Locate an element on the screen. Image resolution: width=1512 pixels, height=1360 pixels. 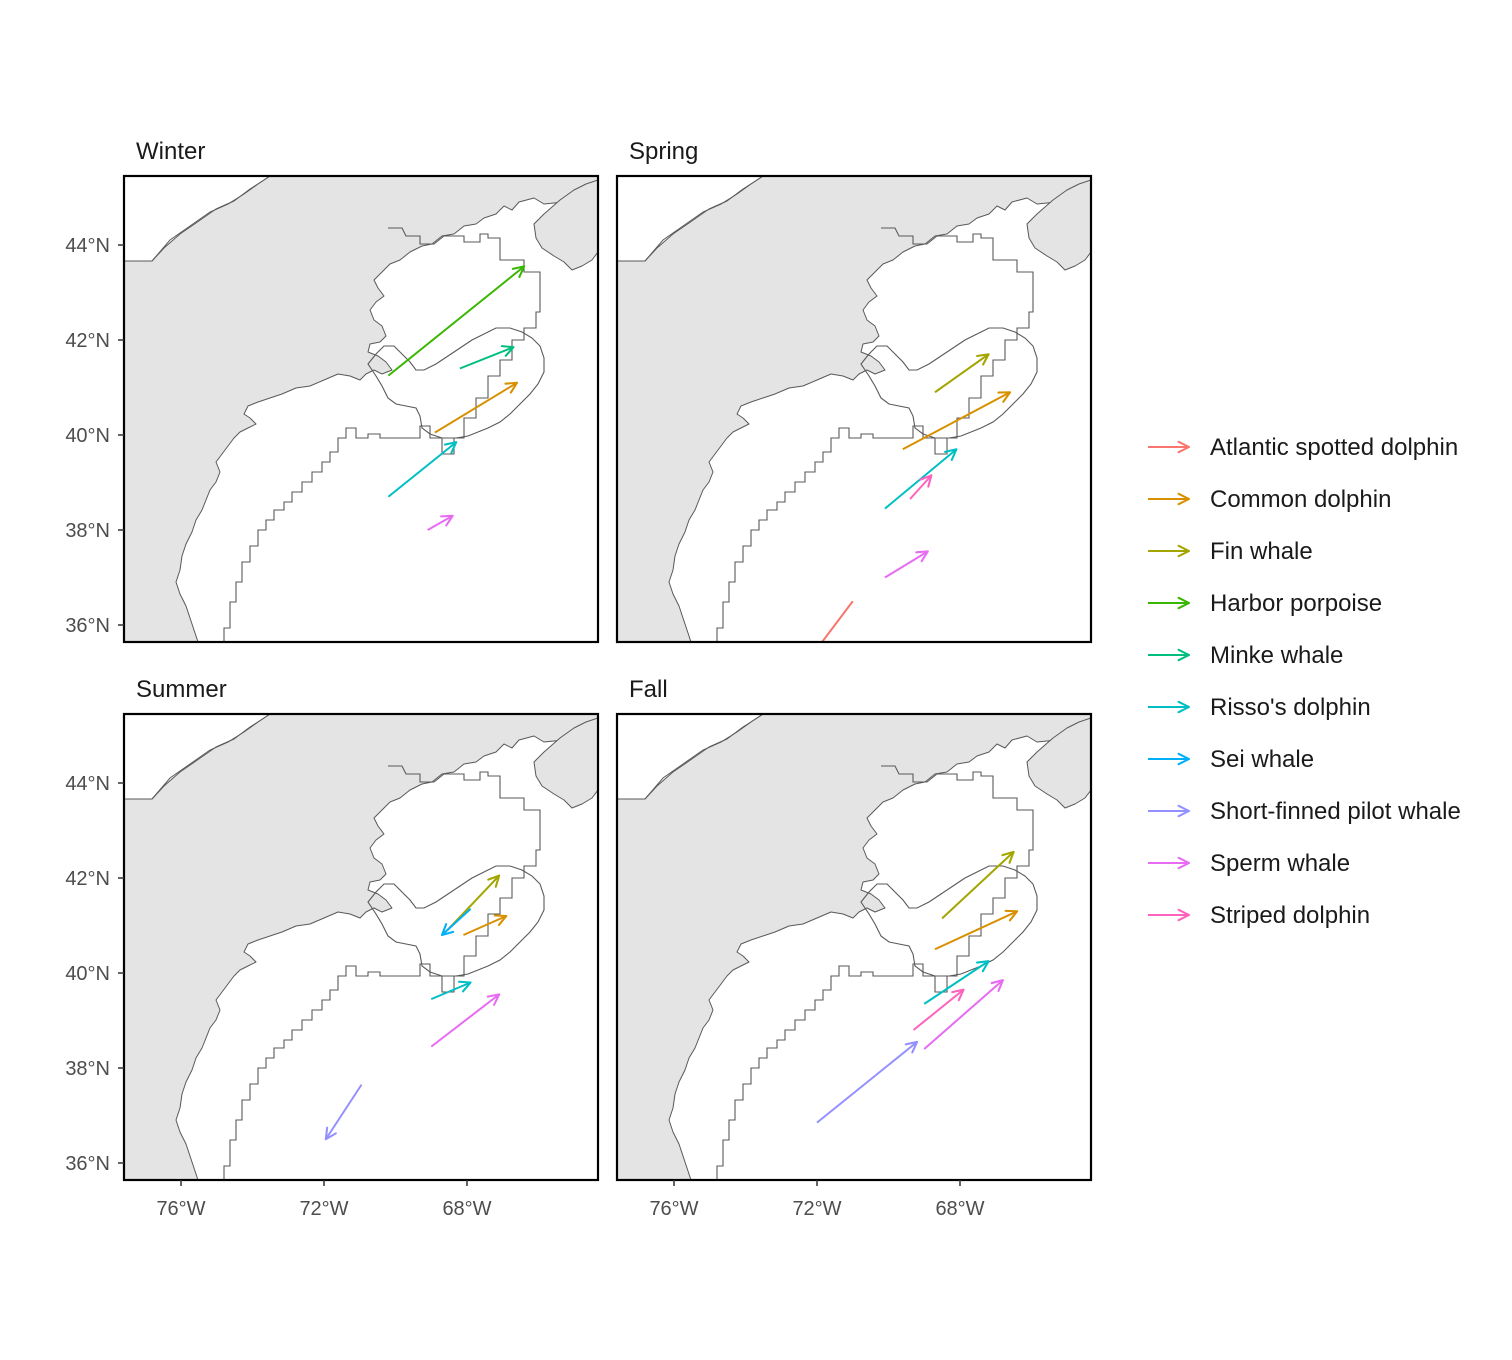
panel-title: Winter is located at coordinates (170, 151).